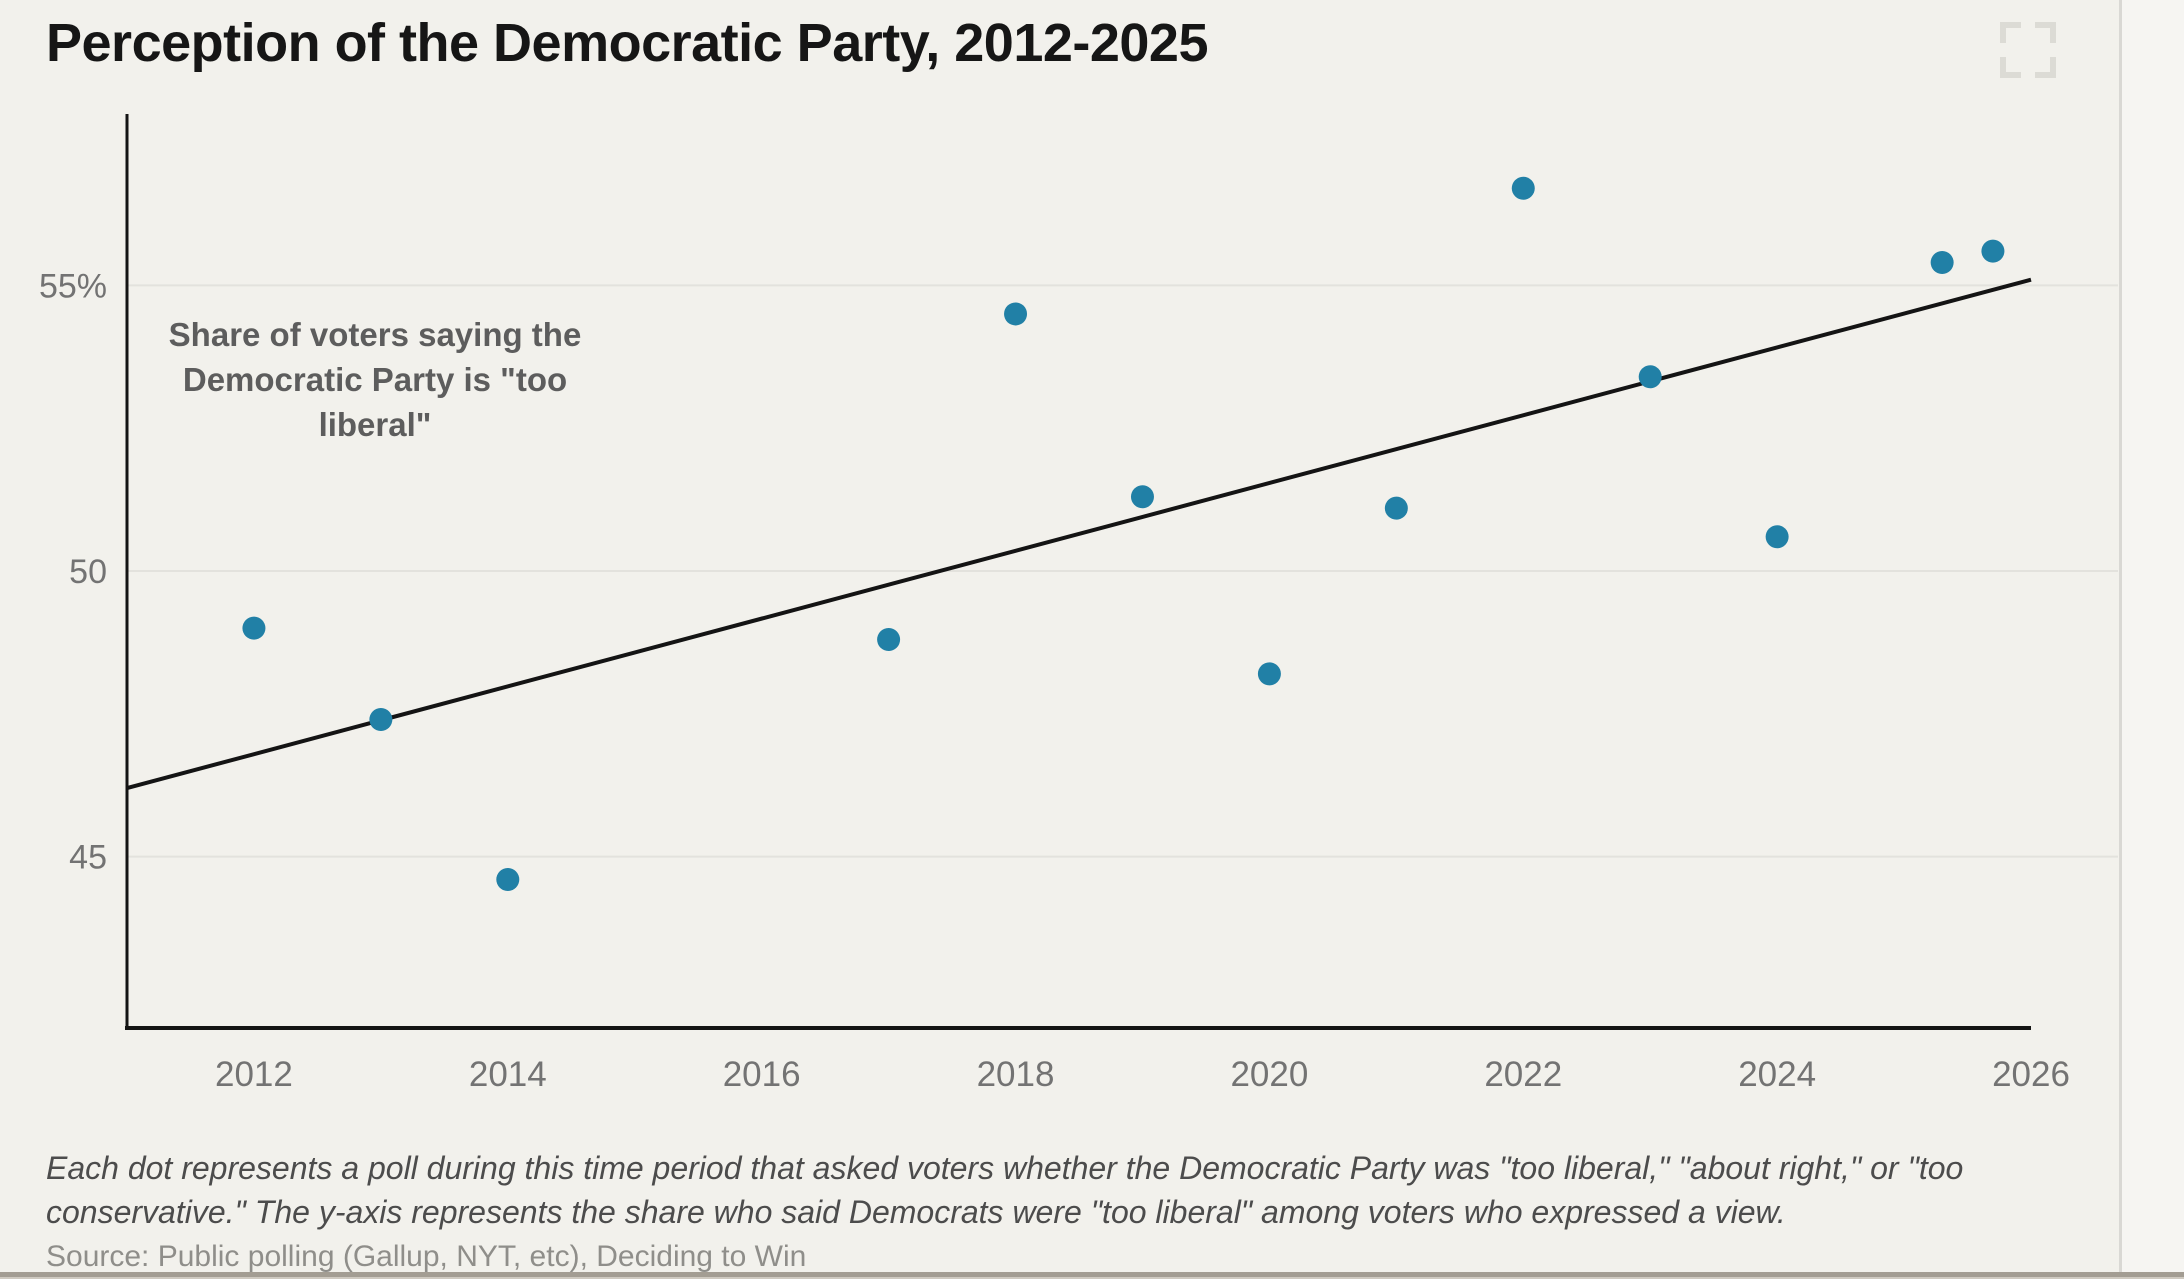 This screenshot has height=1279, width=2184. I want to click on scrollbar-border, so click(2120, 639).